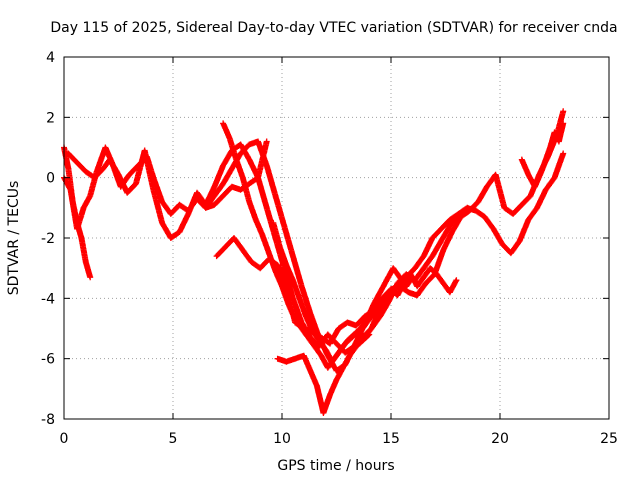 This screenshot has height=480, width=640. Describe the element at coordinates (64, 439) in the screenshot. I see `x-tick-label: 0` at that location.